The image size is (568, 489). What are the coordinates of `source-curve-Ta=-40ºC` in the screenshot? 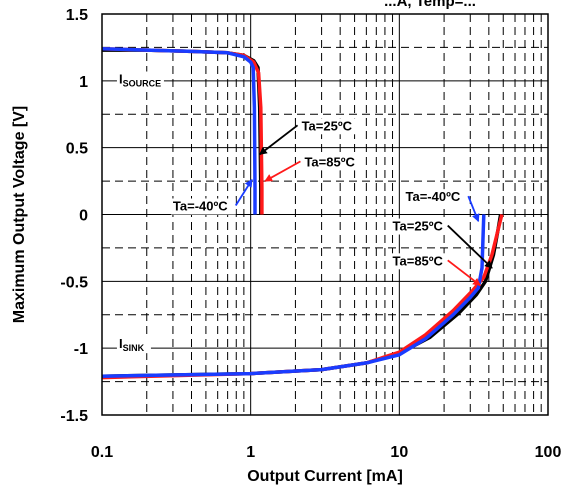 It's located at (179, 131).